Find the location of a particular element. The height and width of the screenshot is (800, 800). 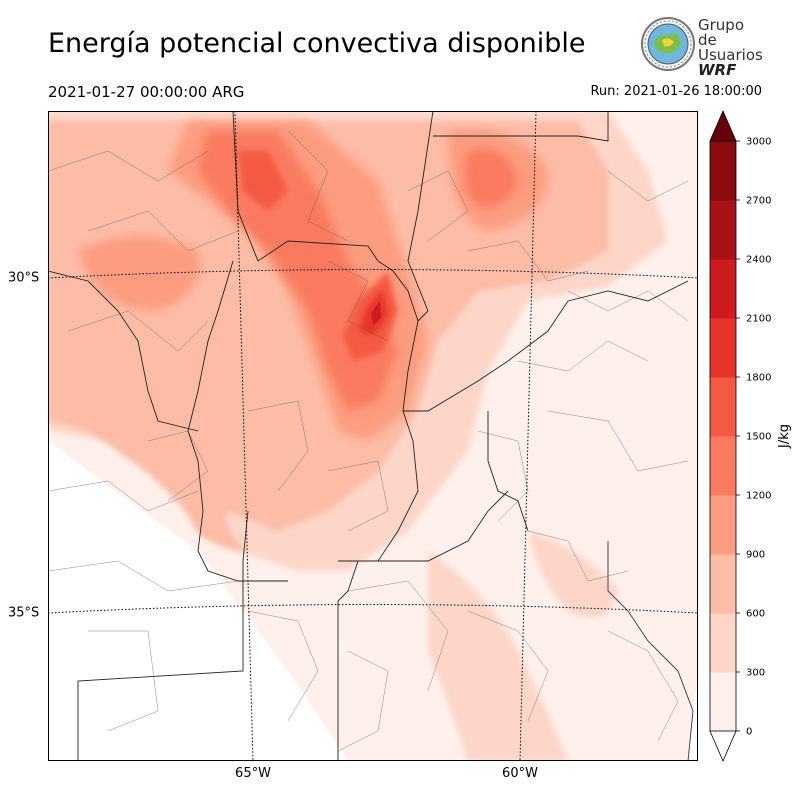

colorbar-tick-label: 3000 is located at coordinates (758, 142).